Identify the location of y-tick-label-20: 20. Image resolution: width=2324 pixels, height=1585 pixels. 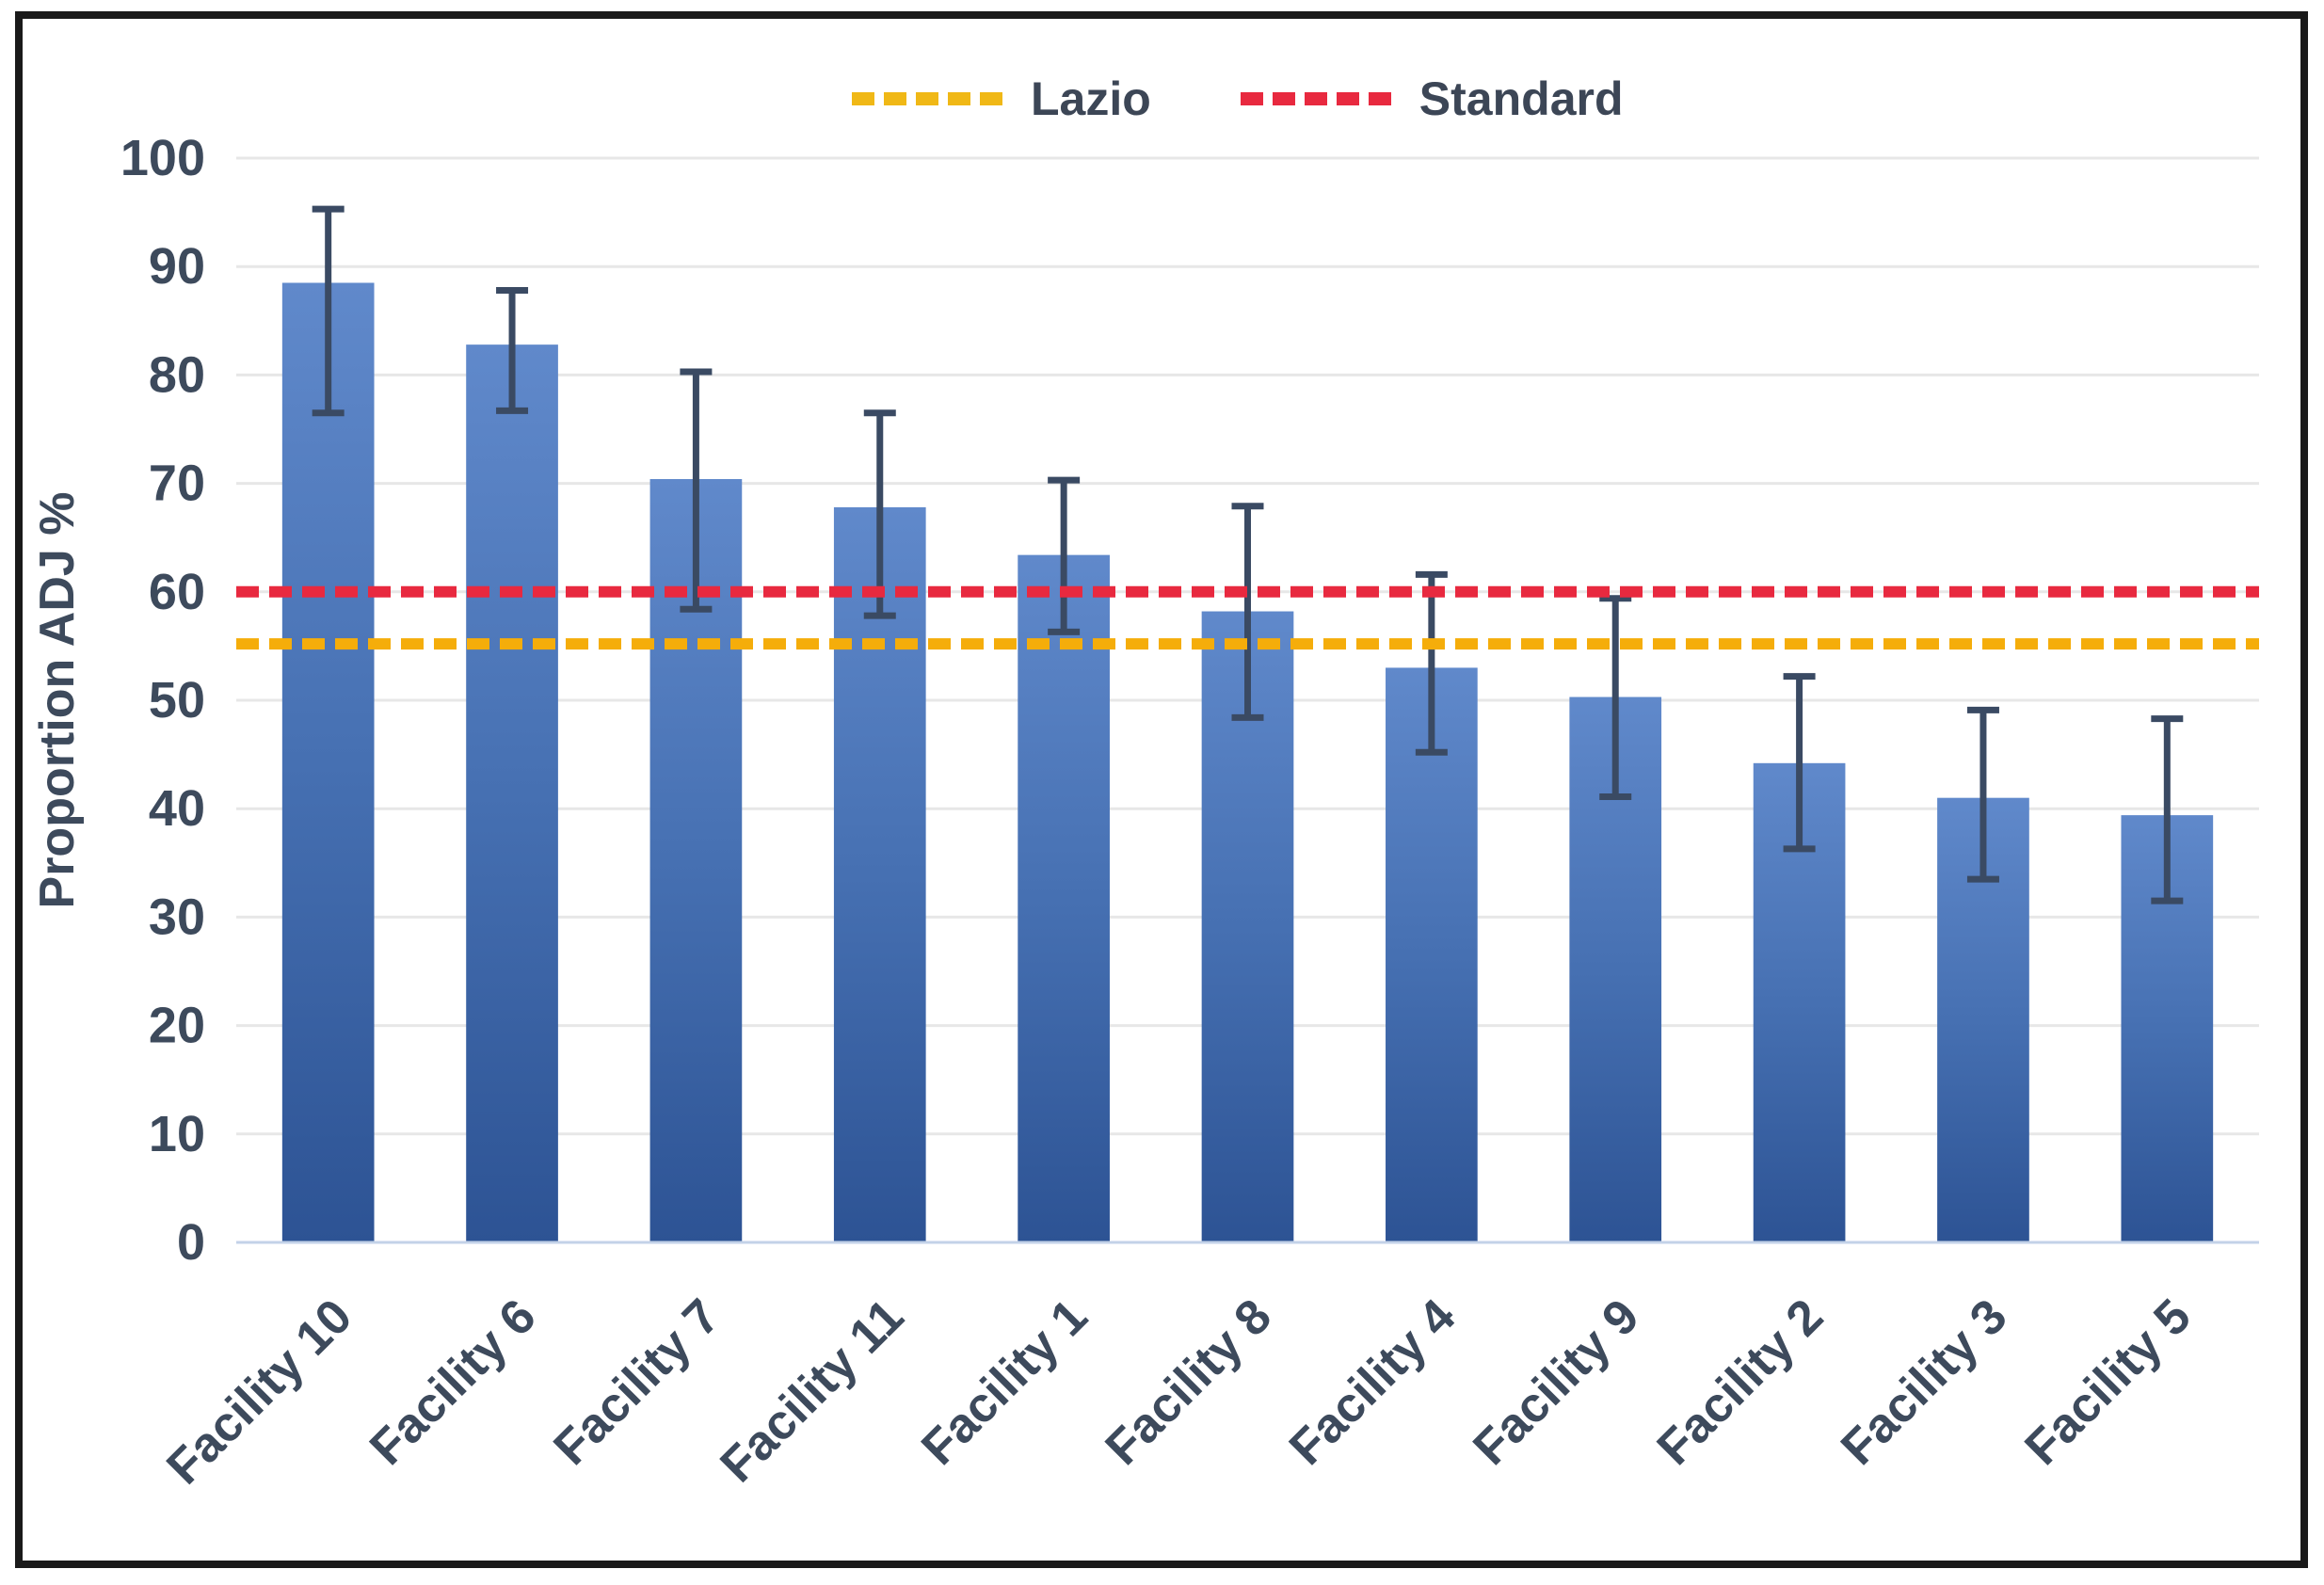
(177, 1026).